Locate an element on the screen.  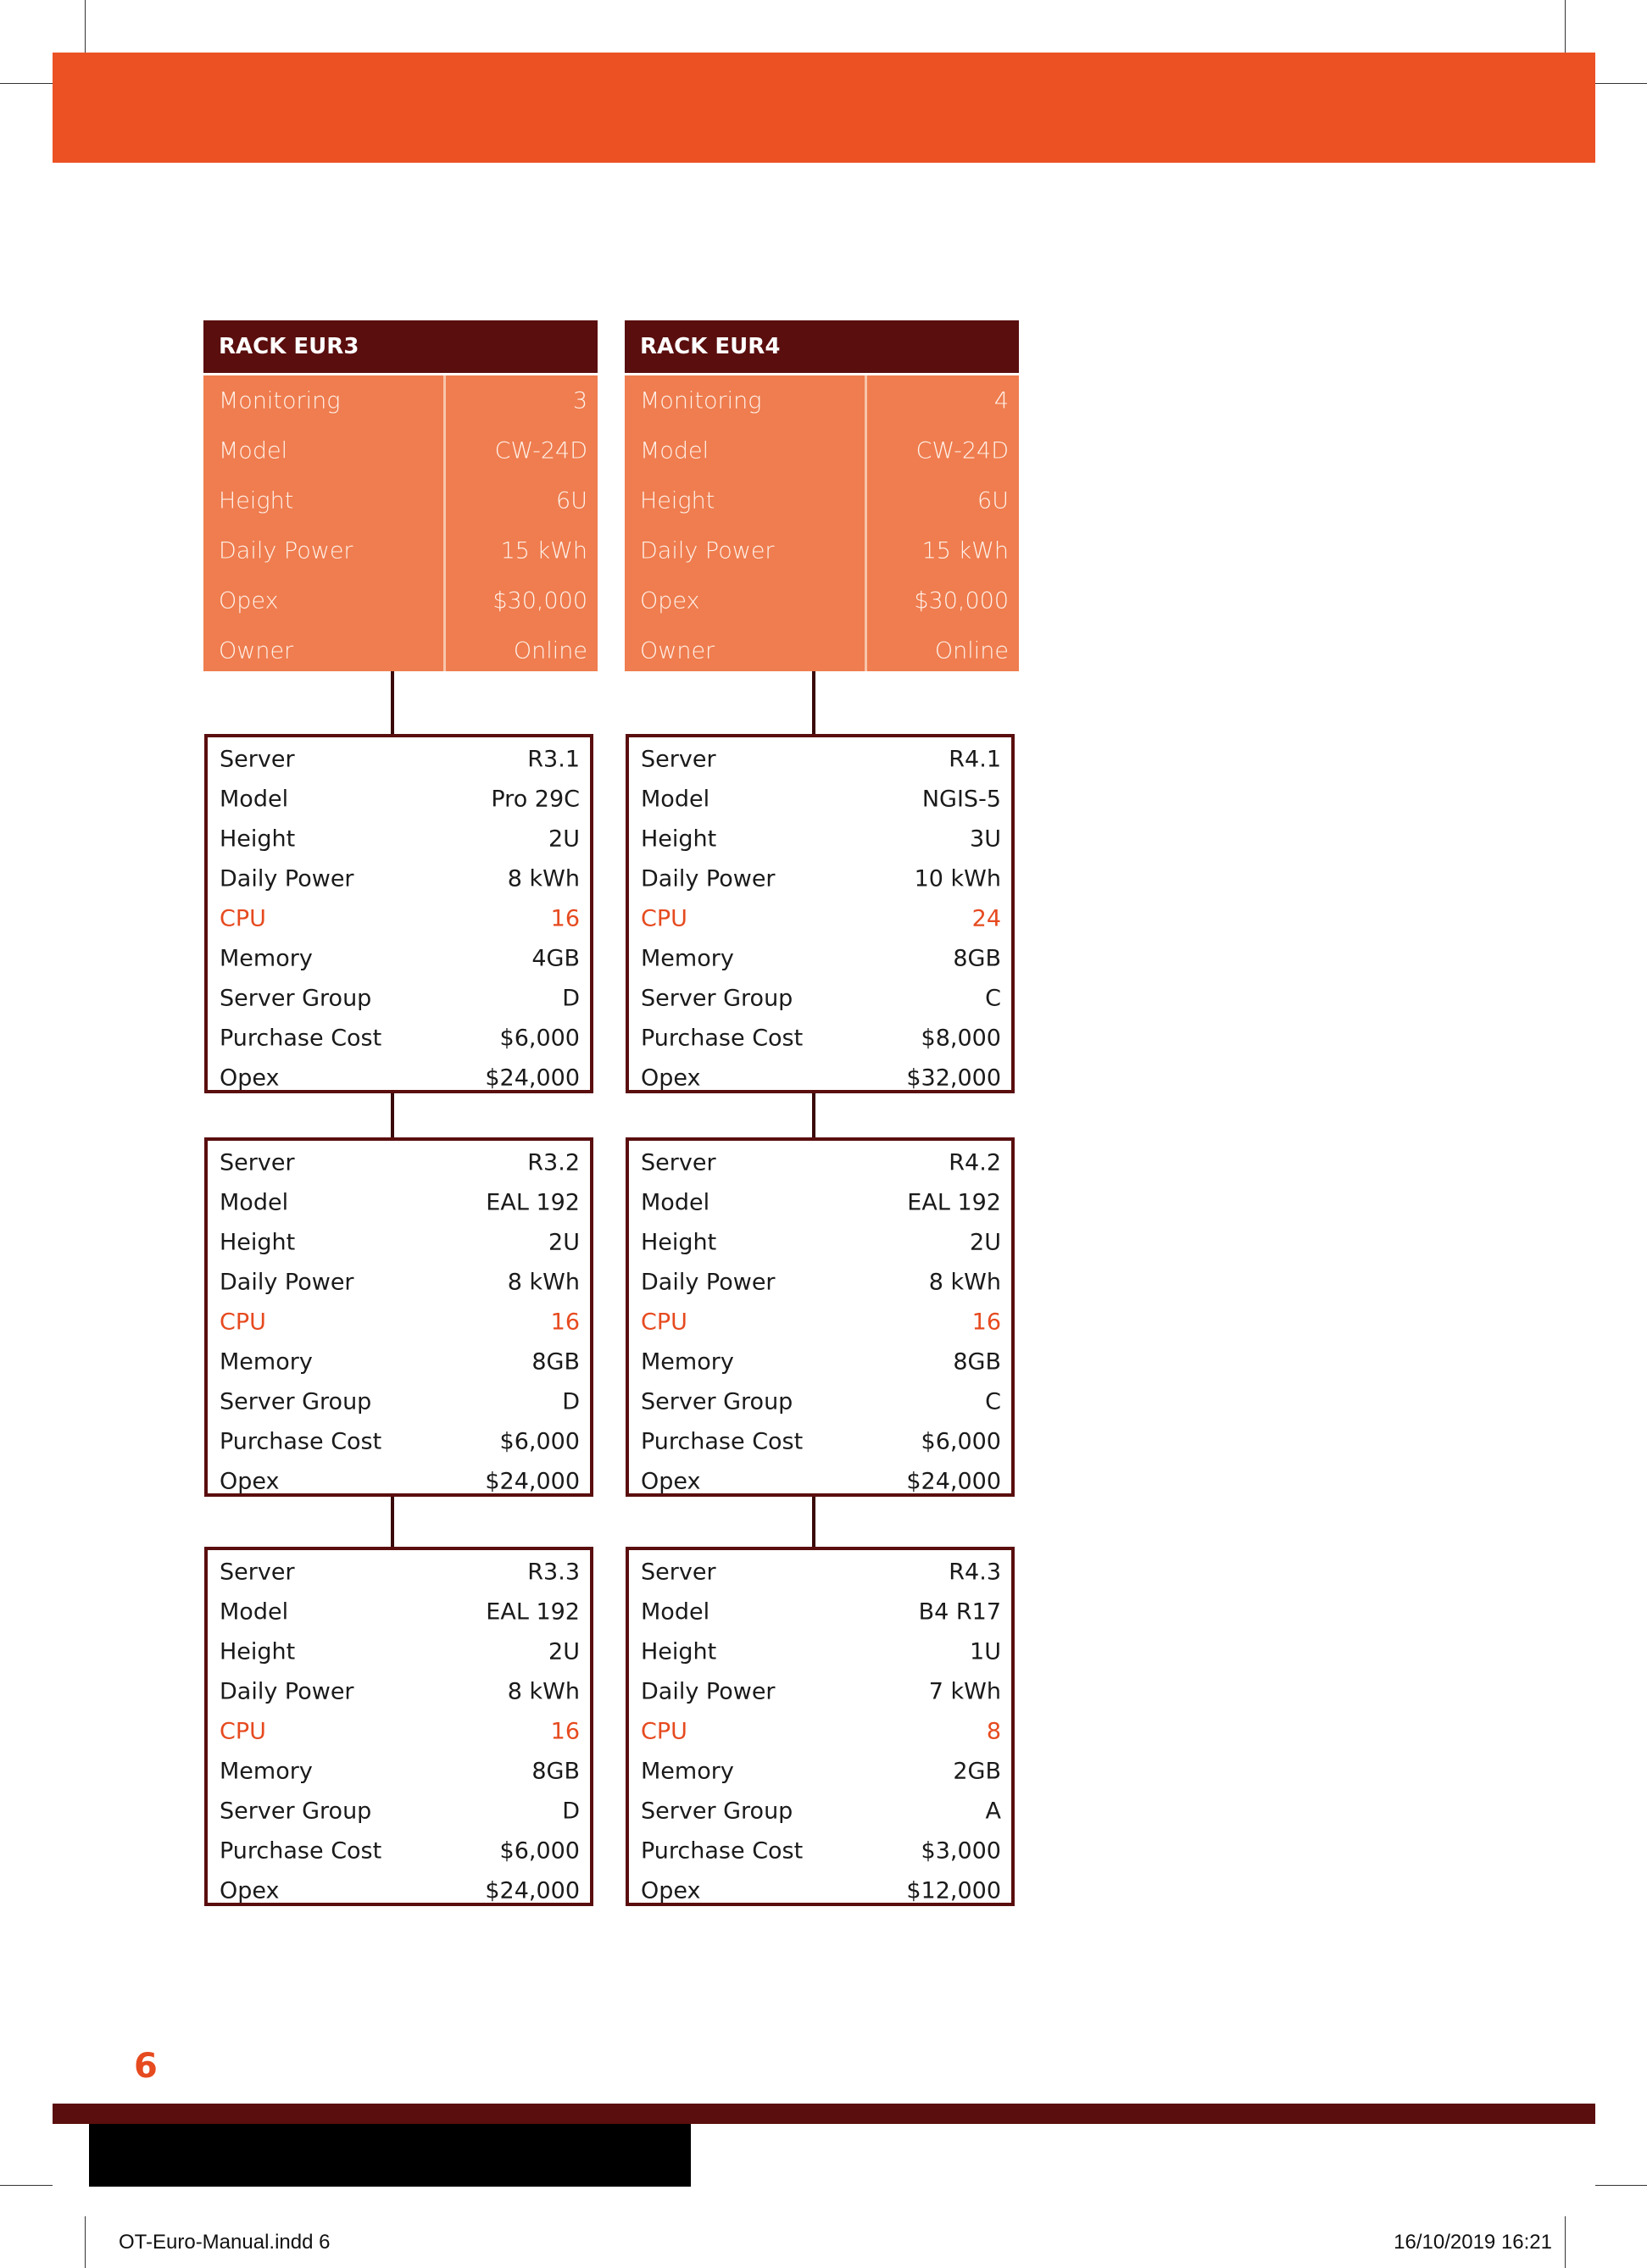
server-spec-row: Server Group A is located at coordinates (820, 1811).